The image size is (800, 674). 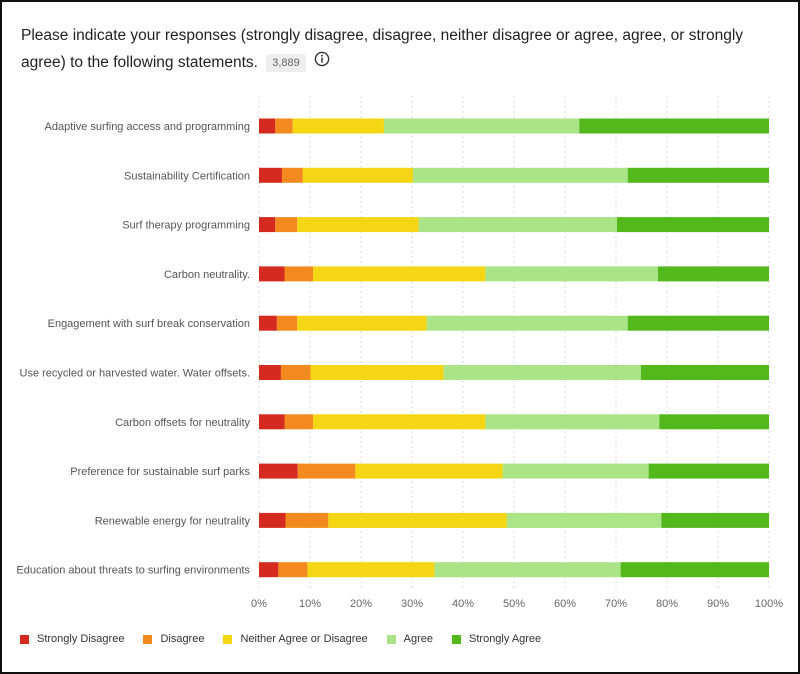 I want to click on legend-item: Strongly Disagree, so click(x=72, y=639).